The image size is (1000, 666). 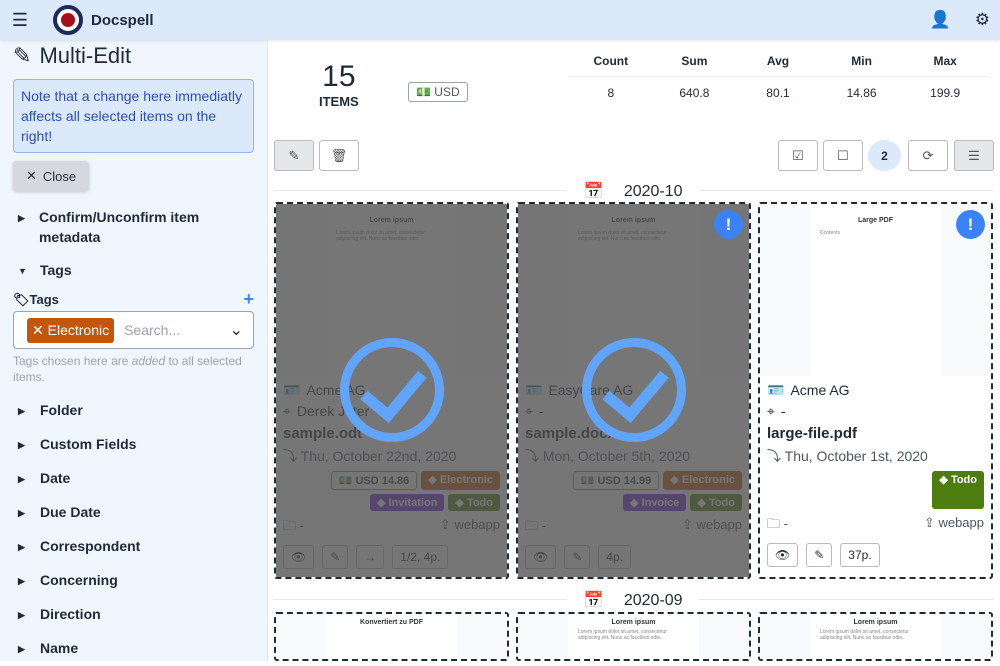 What do you see at coordinates (958, 490) in the screenshot?
I see `tag-label: ◆ Todo` at bounding box center [958, 490].